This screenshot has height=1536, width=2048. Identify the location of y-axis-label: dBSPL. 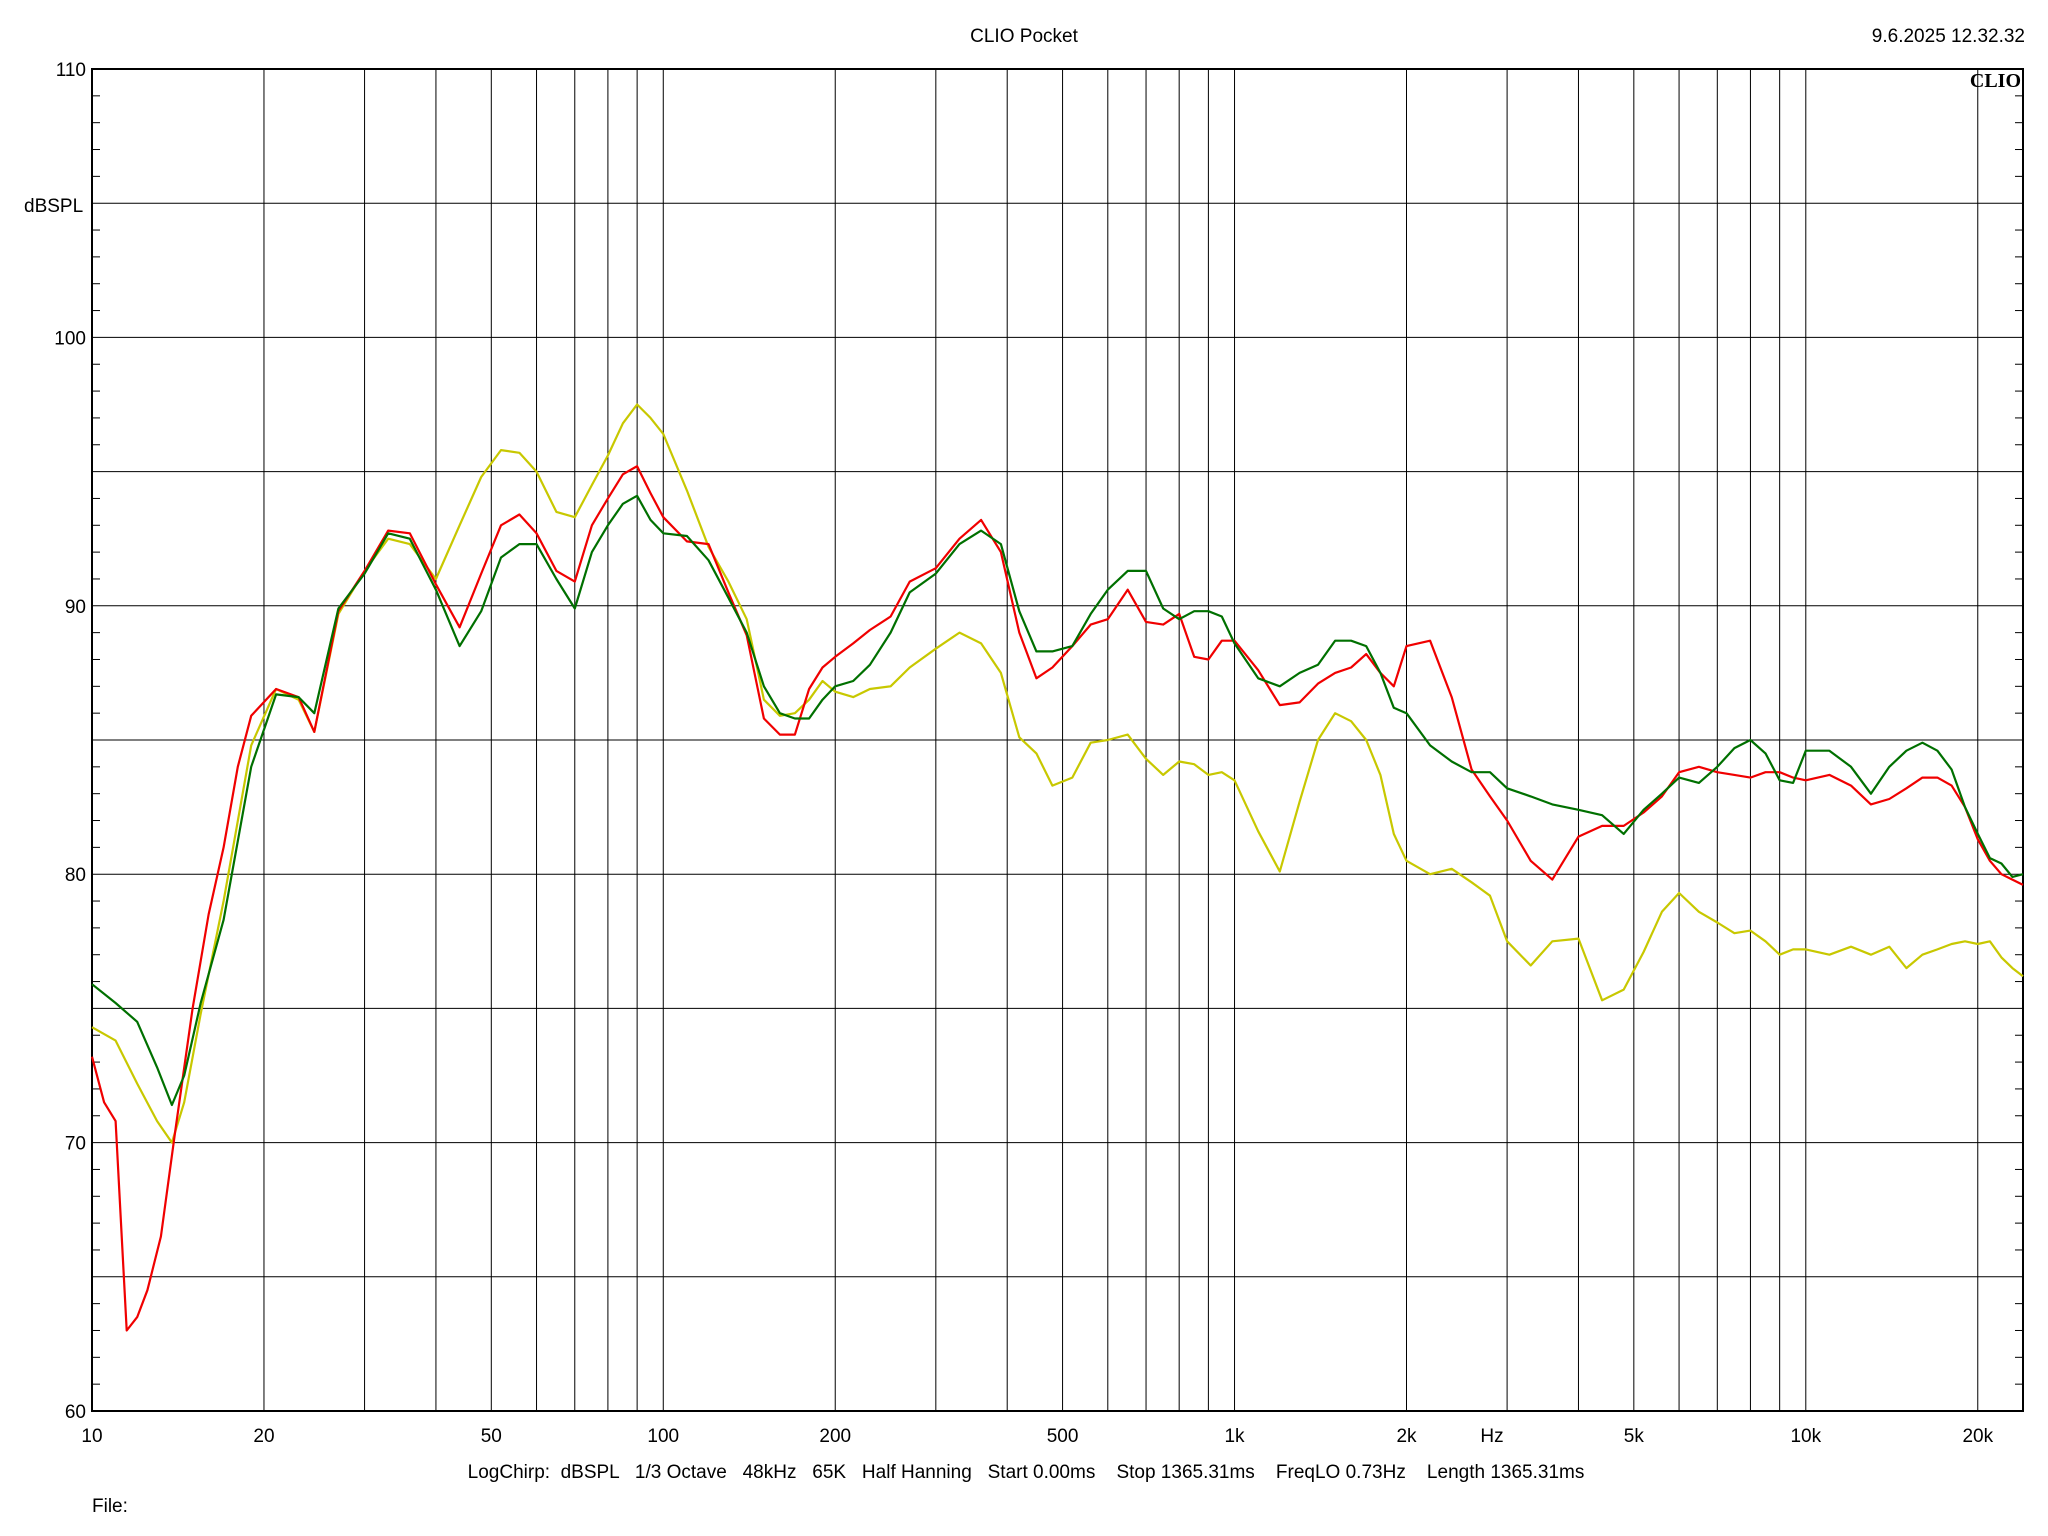
(53, 206).